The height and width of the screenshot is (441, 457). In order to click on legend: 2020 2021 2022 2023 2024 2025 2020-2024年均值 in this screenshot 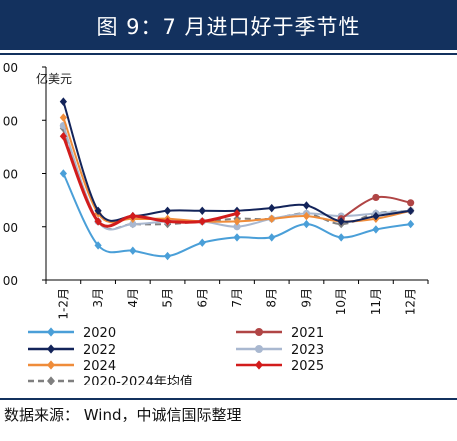, I will do `click(176, 355)`.